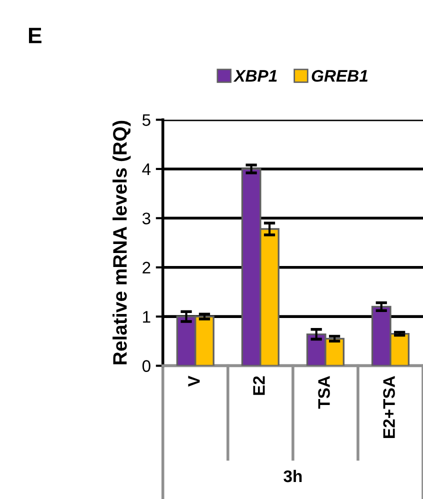 Image resolution: width=423 pixels, height=499 pixels. Describe the element at coordinates (121, 242) in the screenshot. I see `y-axis-title: Relative mRNA levels (RQ)` at that location.